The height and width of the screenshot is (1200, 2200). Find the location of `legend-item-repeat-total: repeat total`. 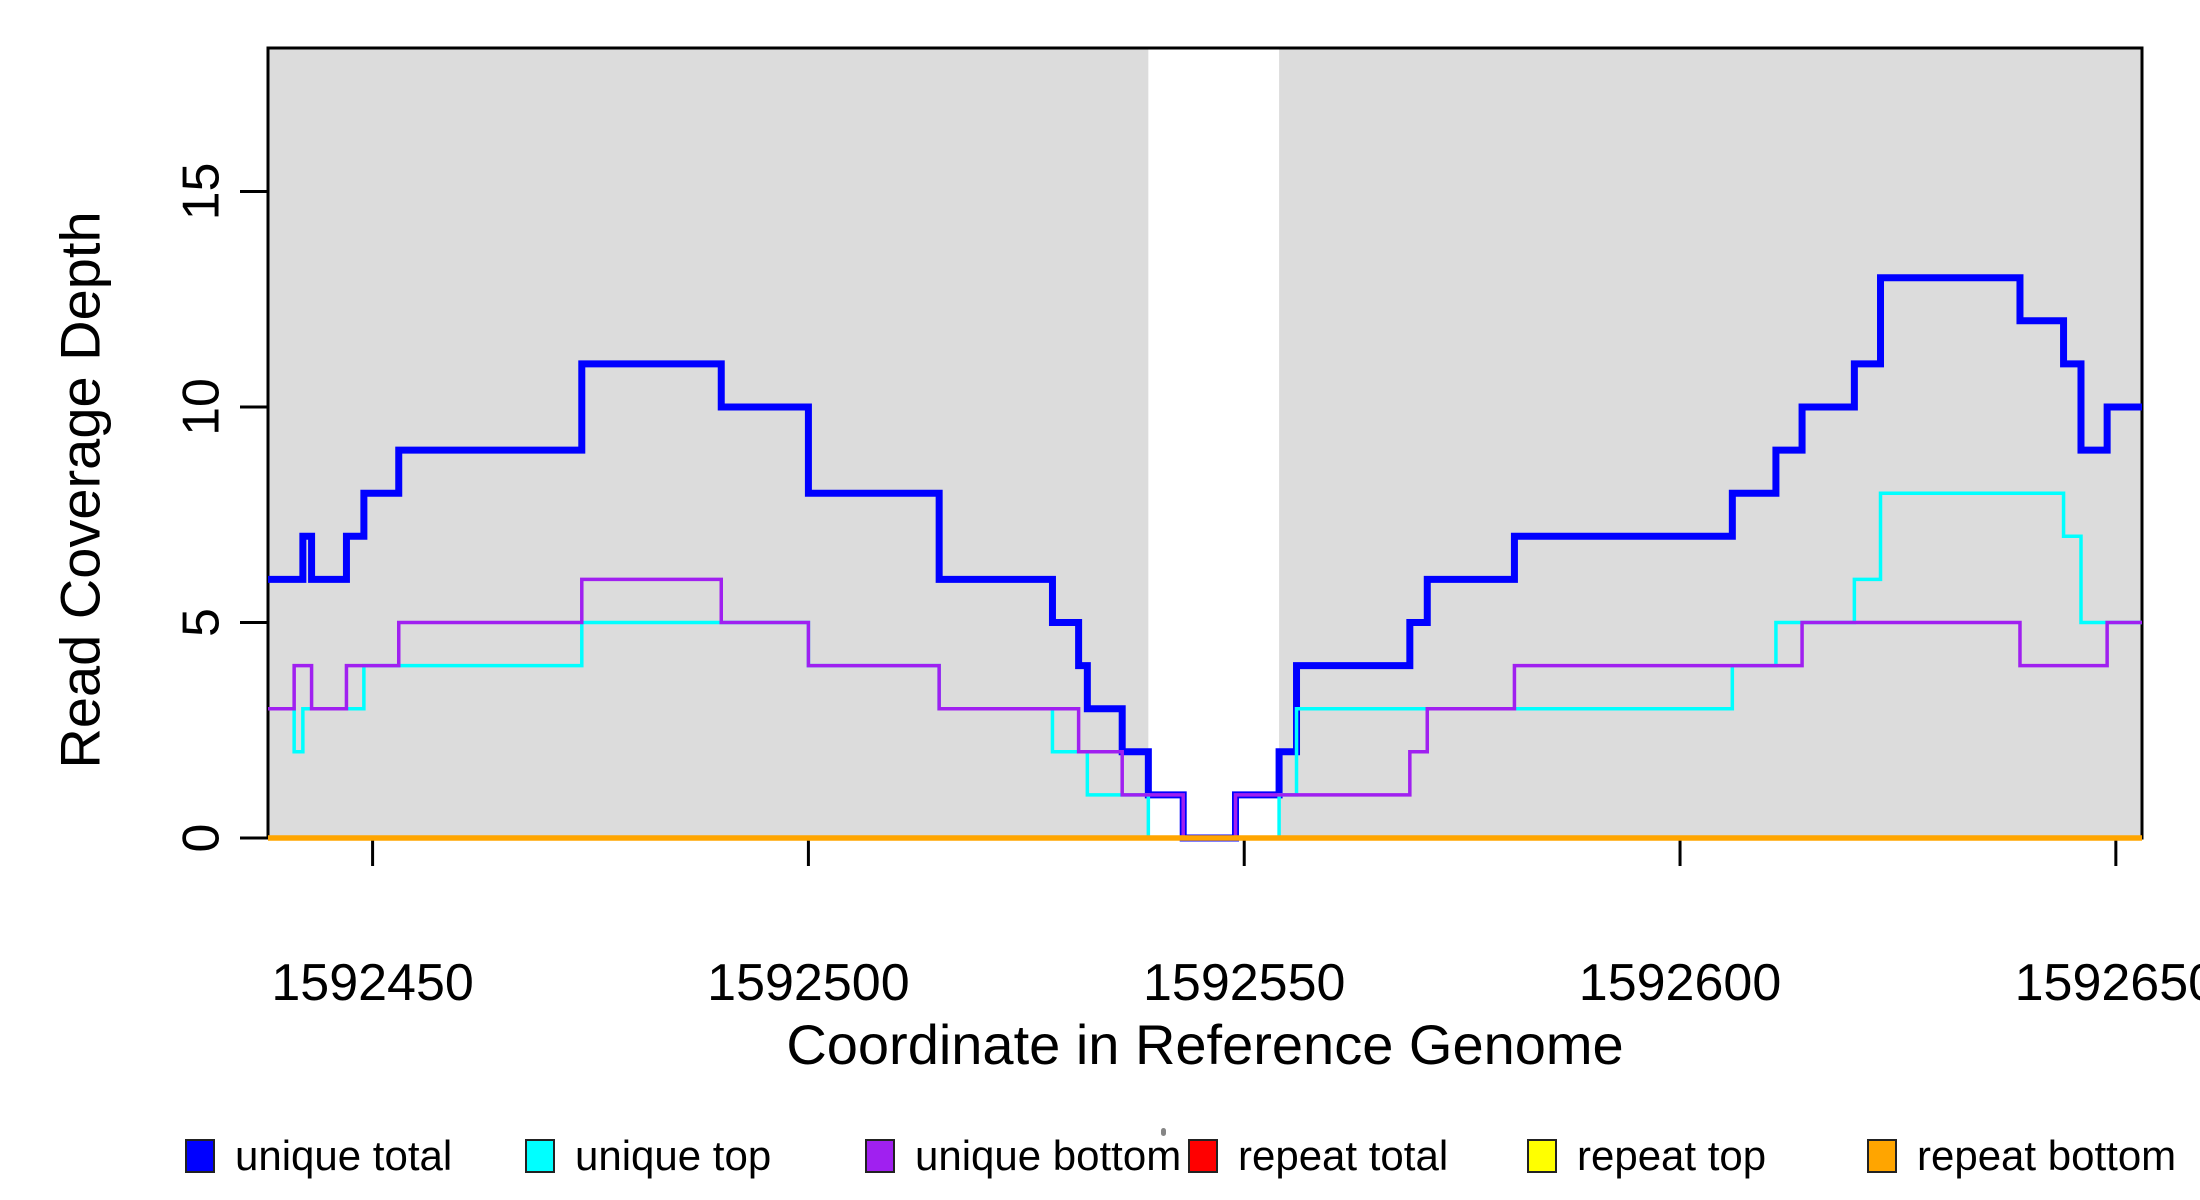

legend-item-repeat-total: repeat total is located at coordinates (1318, 1156).